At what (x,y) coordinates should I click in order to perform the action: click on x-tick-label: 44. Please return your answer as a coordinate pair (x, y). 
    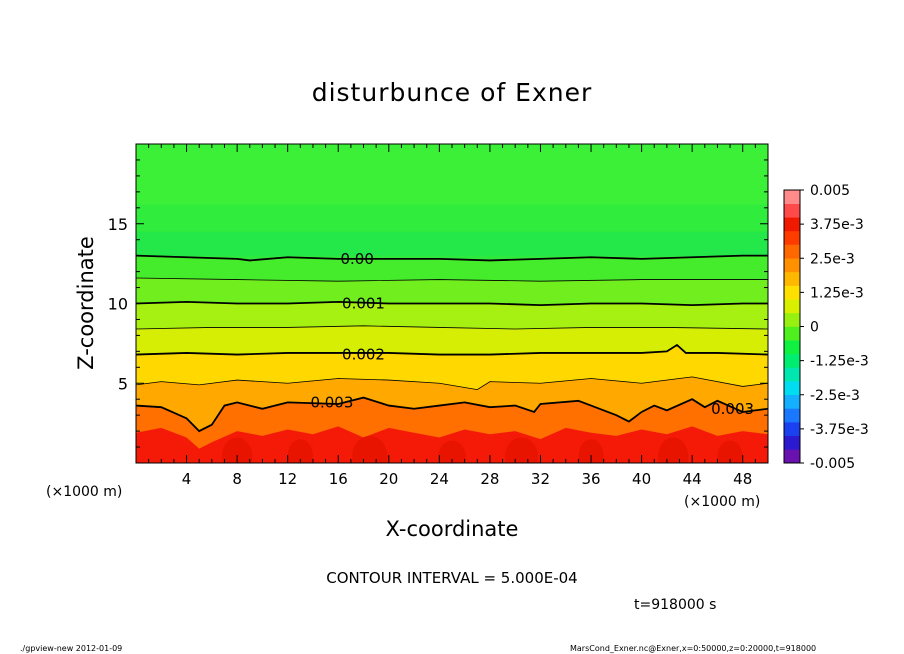
    Looking at the image, I should click on (692, 479).